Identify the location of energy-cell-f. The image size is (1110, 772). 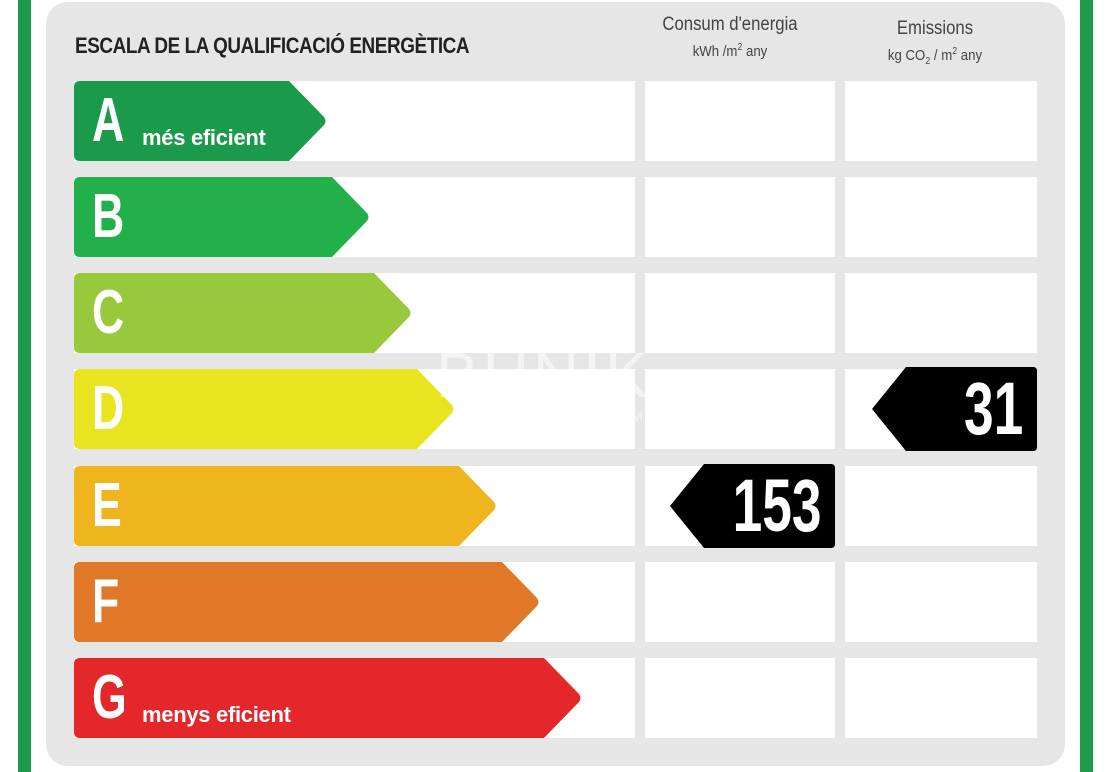
(740, 602).